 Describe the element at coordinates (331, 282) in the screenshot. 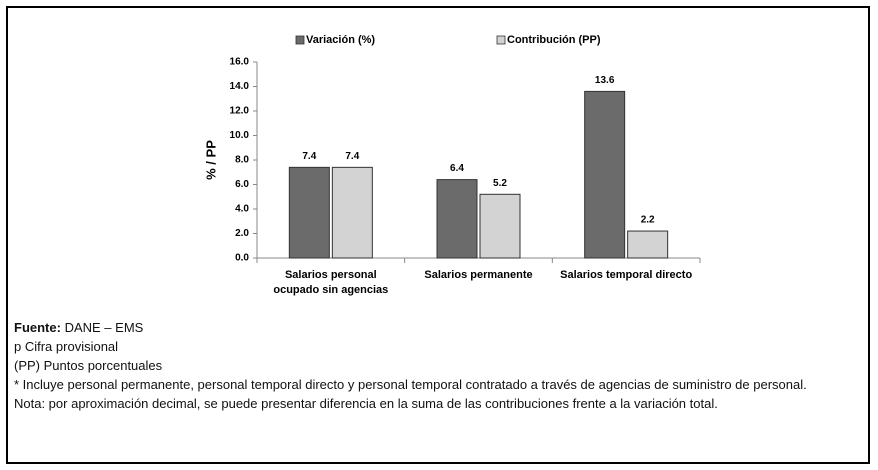

I see `x-tick-label: Salarios personal ocupado sin agencias` at that location.